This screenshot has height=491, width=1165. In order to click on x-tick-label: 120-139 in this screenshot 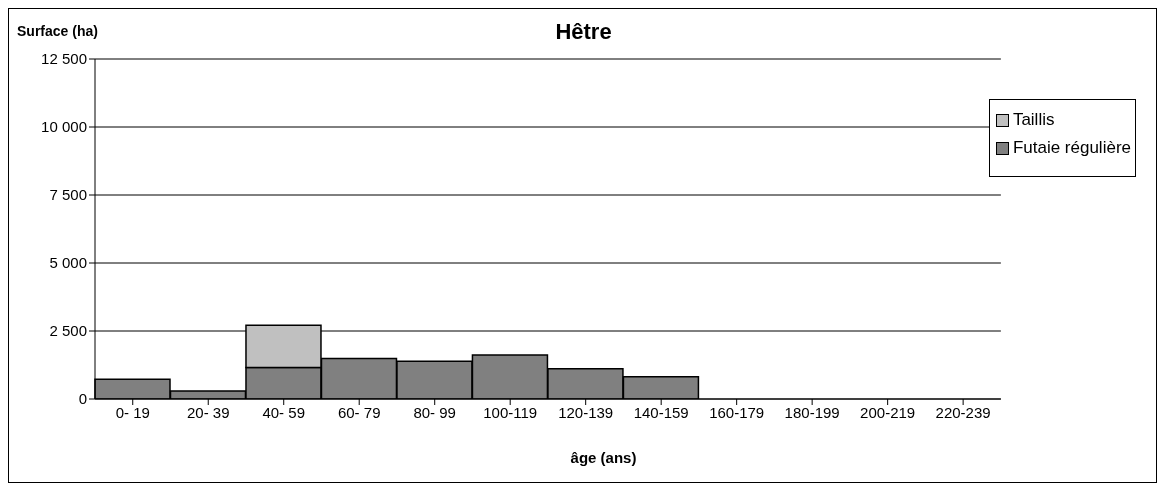, I will do `click(586, 412)`.